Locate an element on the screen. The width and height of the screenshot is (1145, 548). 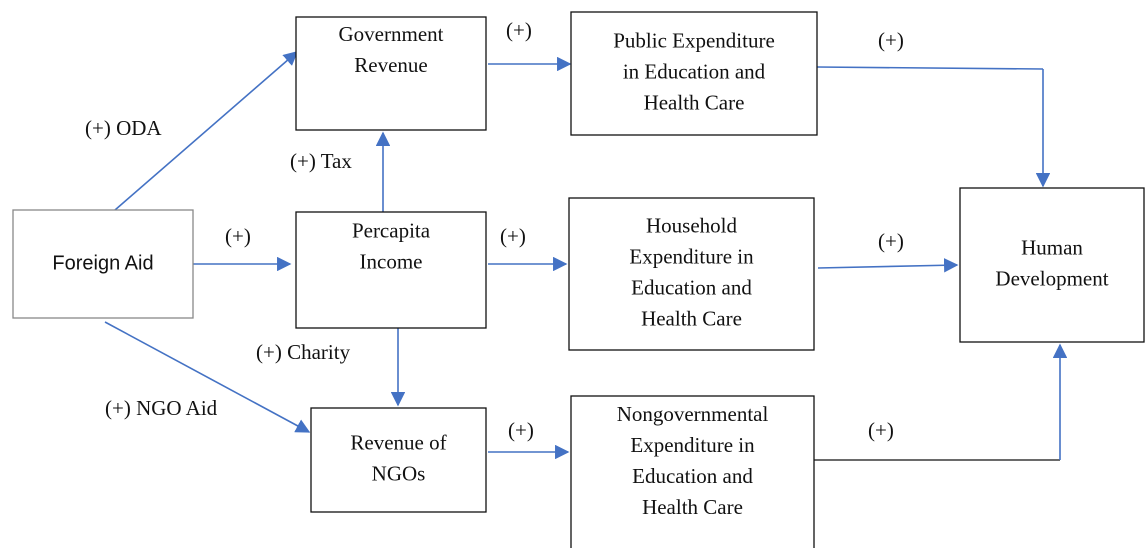
node-label: Human is located at coordinates (1052, 247).